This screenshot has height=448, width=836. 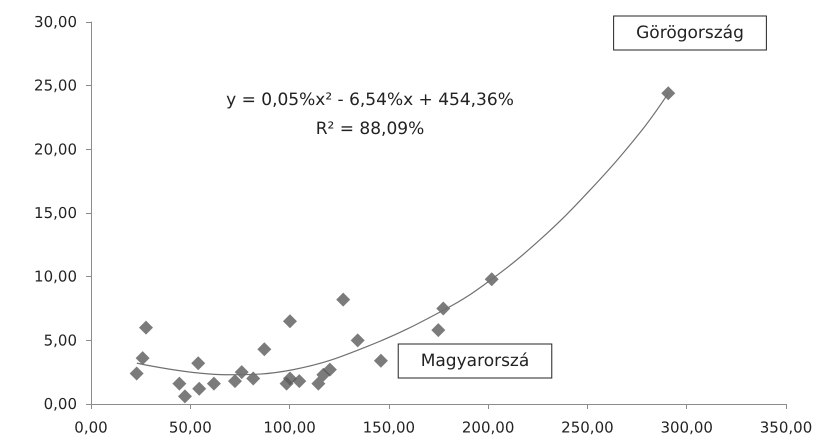 I want to click on y-tick-label: 15,00, so click(x=55, y=213).